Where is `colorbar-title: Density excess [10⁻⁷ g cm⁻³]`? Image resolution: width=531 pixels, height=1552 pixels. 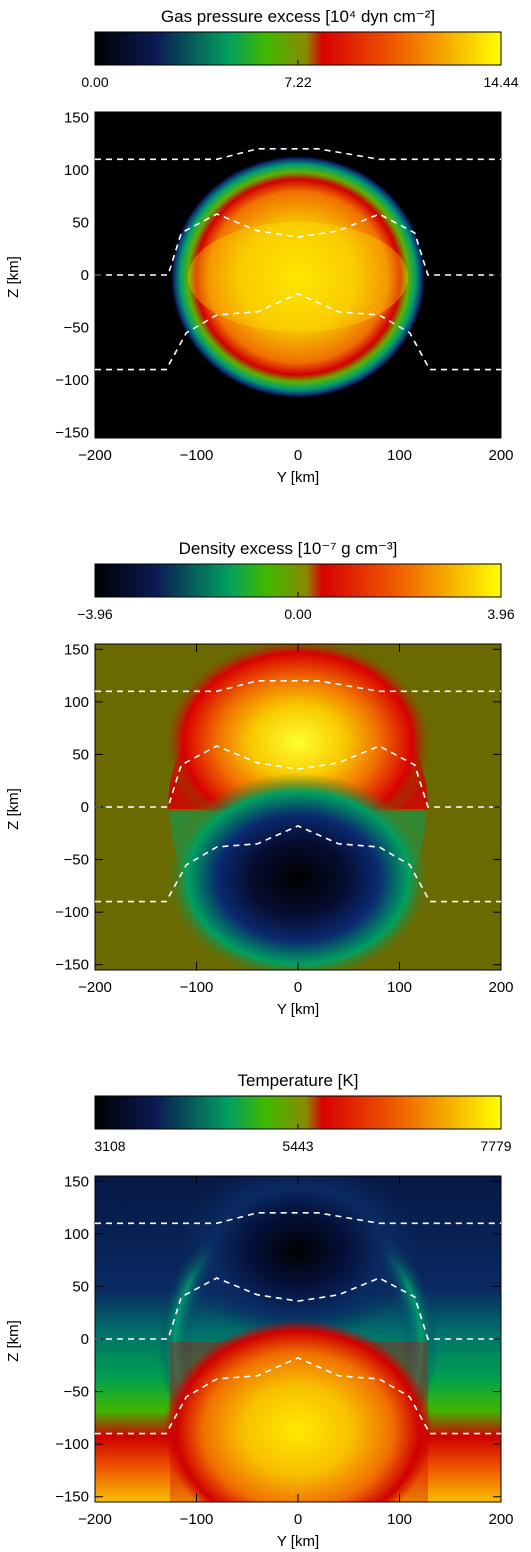 colorbar-title: Density excess [10⁻⁷ g cm⁻³] is located at coordinates (288, 548).